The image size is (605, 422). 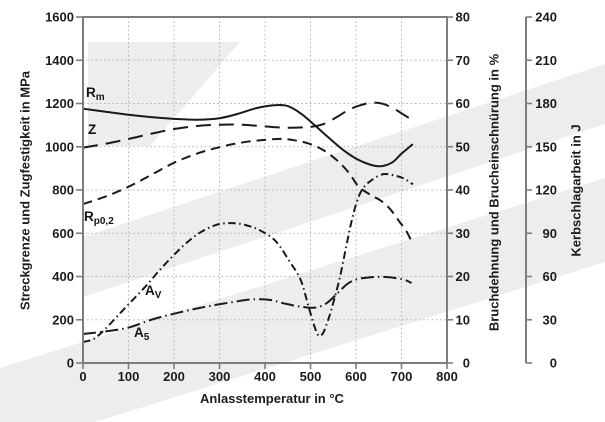 What do you see at coordinates (553, 363) in the screenshot?
I see `tick-label-joule: 0` at bounding box center [553, 363].